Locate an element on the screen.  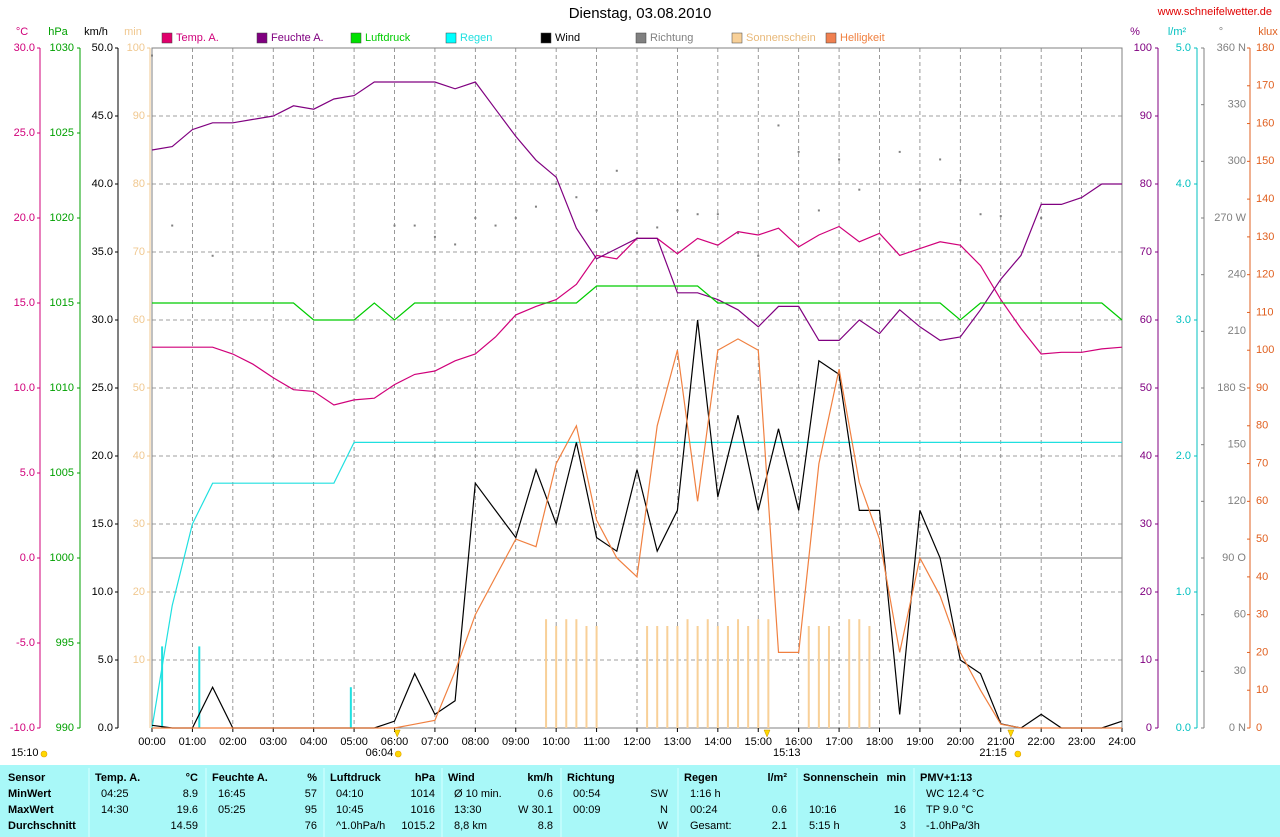
y-tick-label: 90 O is located at coordinates (1234, 558).